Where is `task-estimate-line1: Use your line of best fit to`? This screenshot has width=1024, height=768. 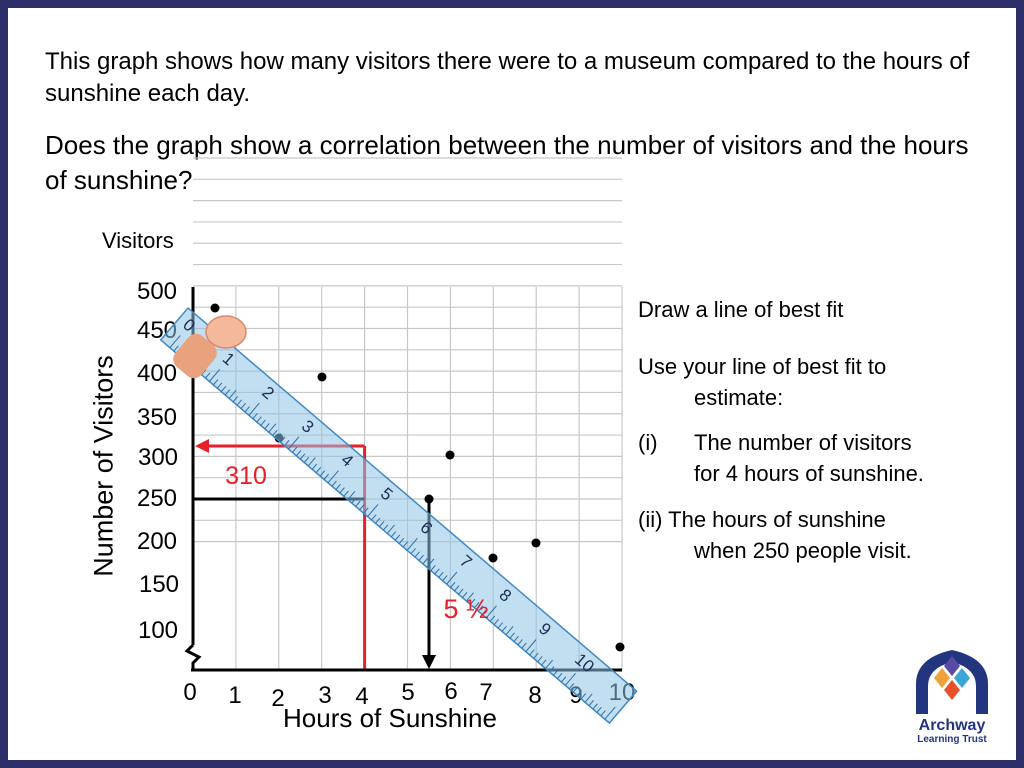
task-estimate-line1: Use your line of best fit to is located at coordinates (762, 366).